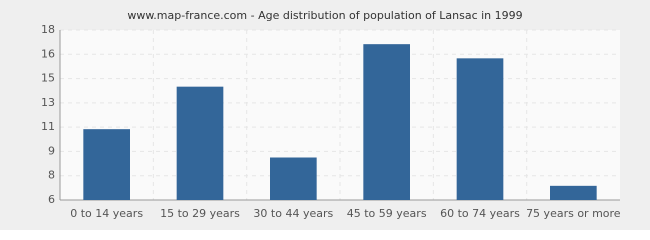  I want to click on y-tick-label: 15, so click(48, 78).